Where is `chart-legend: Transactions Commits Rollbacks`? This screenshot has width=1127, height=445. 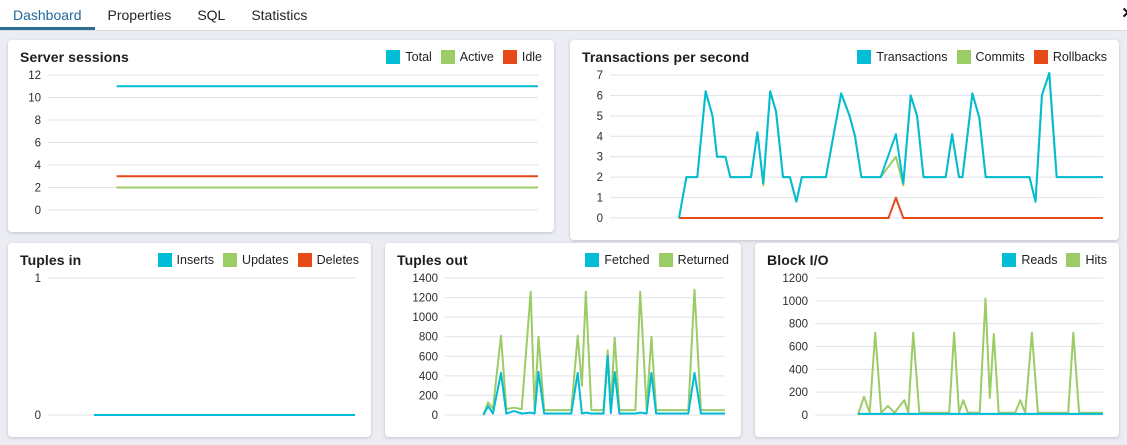
chart-legend: Transactions Commits Rollbacks is located at coordinates (977, 57).